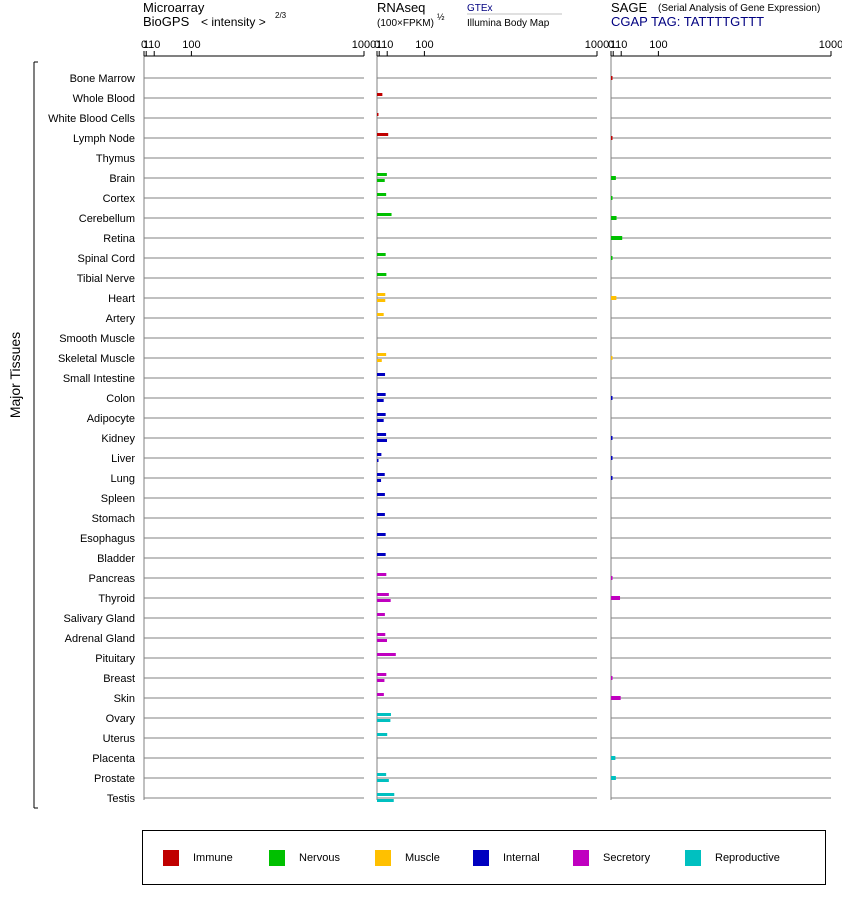 This screenshot has width=842, height=905. I want to click on legend-swatch-internal, so click(481, 858).